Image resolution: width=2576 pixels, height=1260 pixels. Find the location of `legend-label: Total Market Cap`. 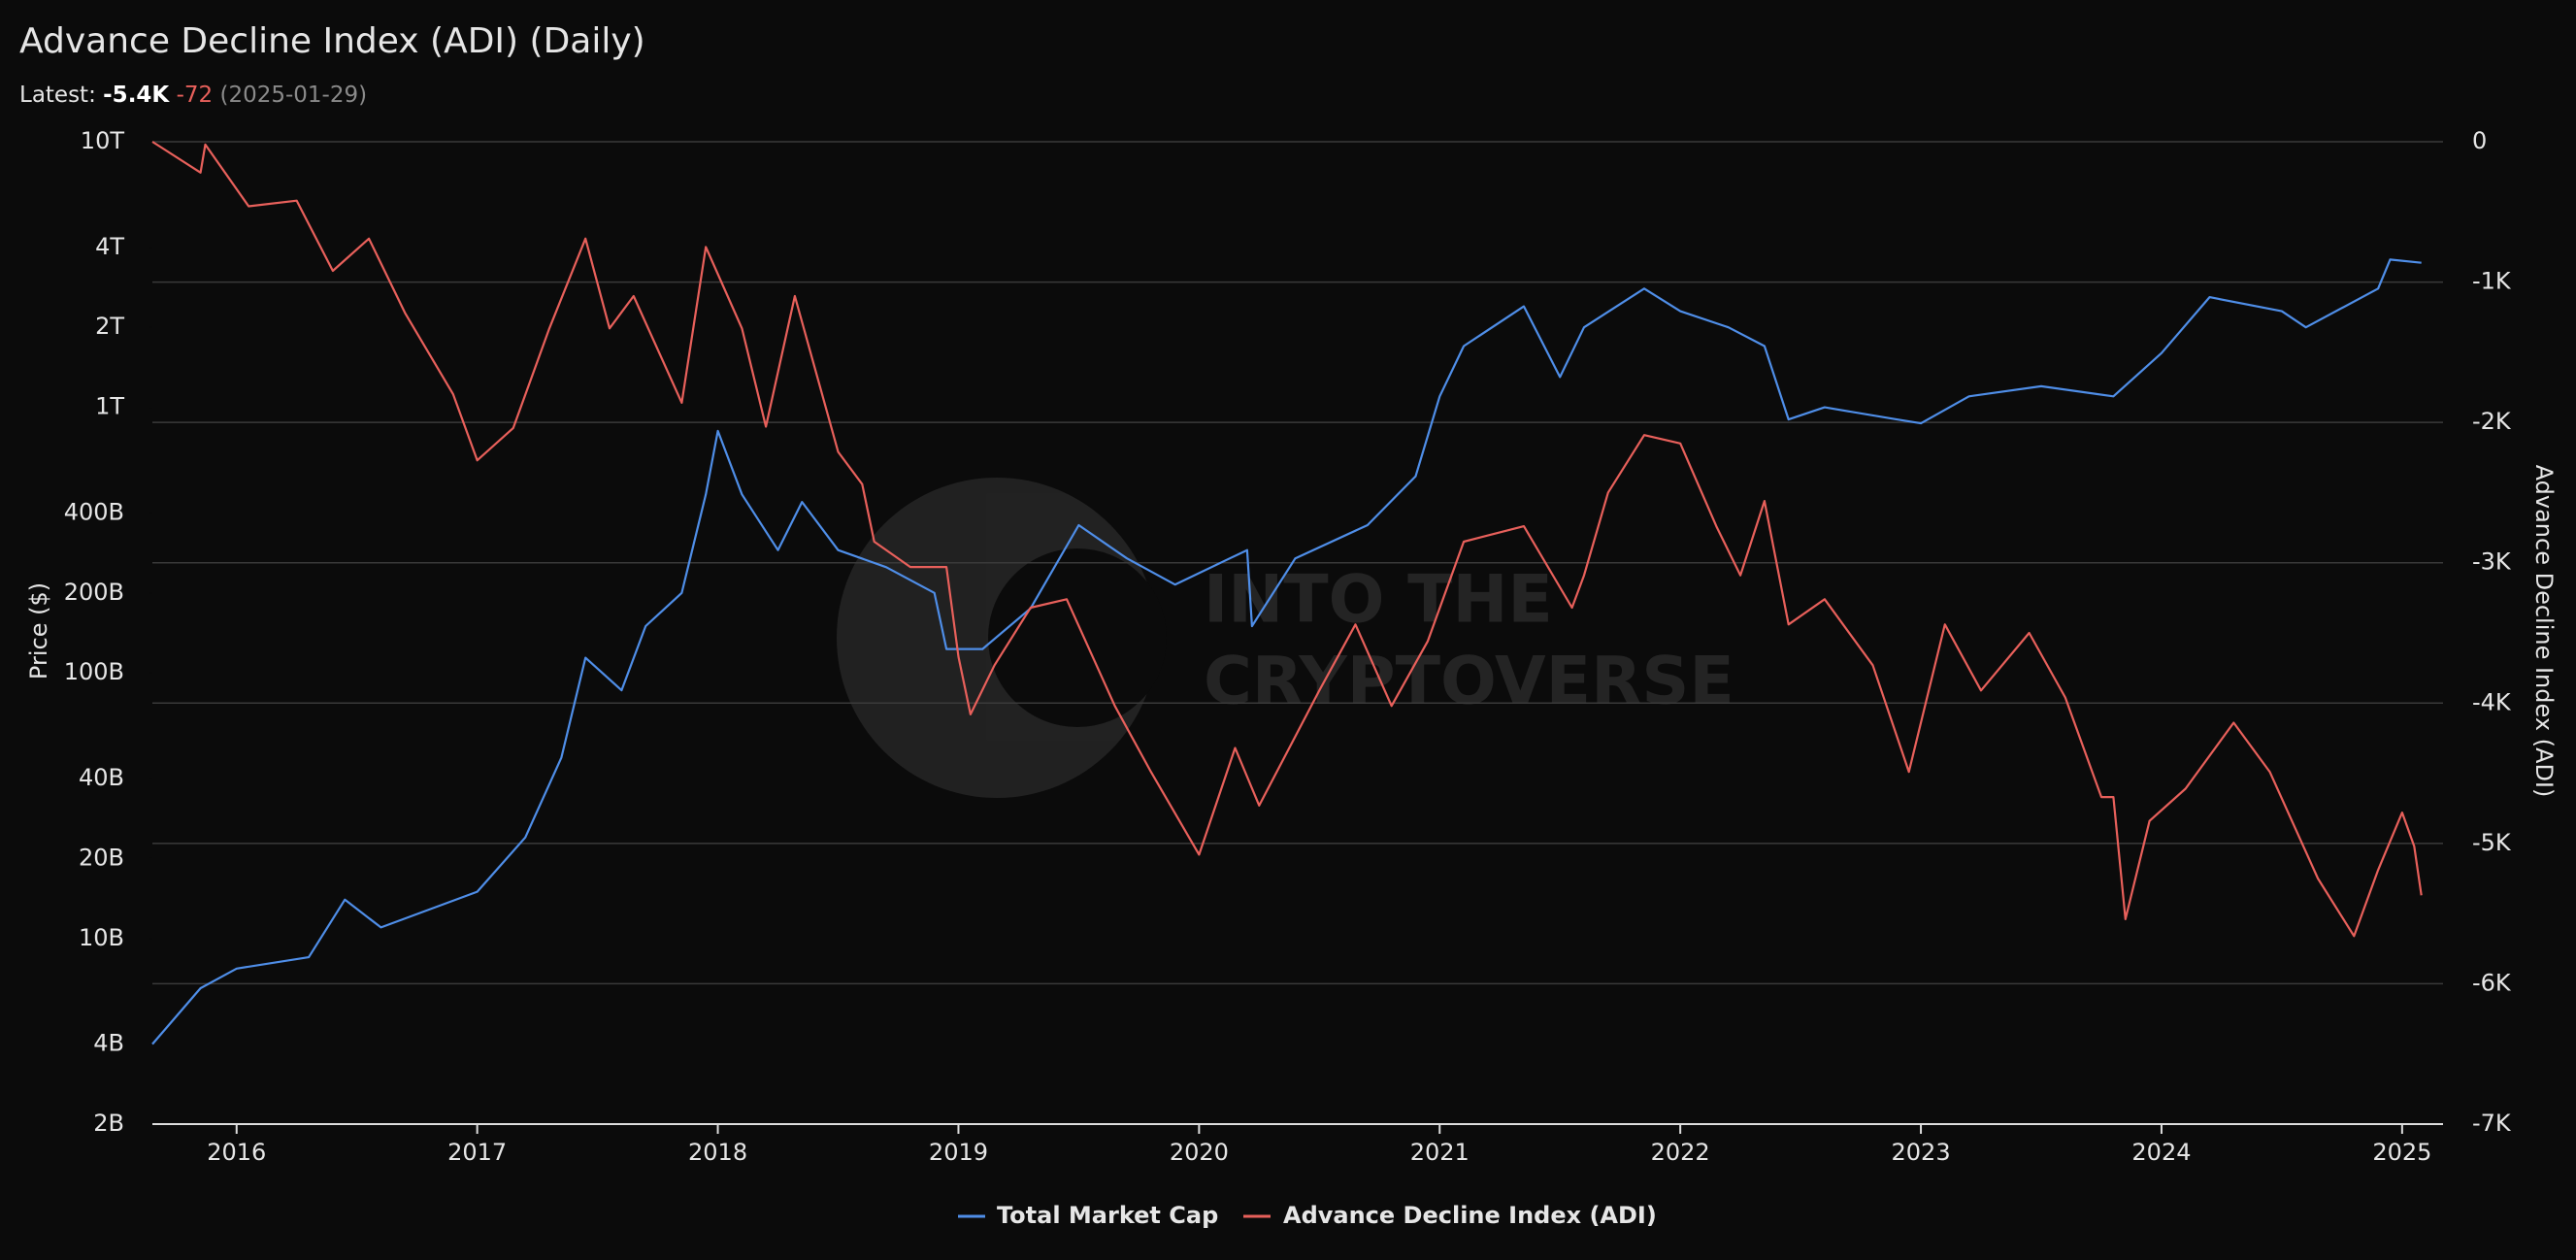

legend-label: Total Market Cap is located at coordinates (1107, 1215).